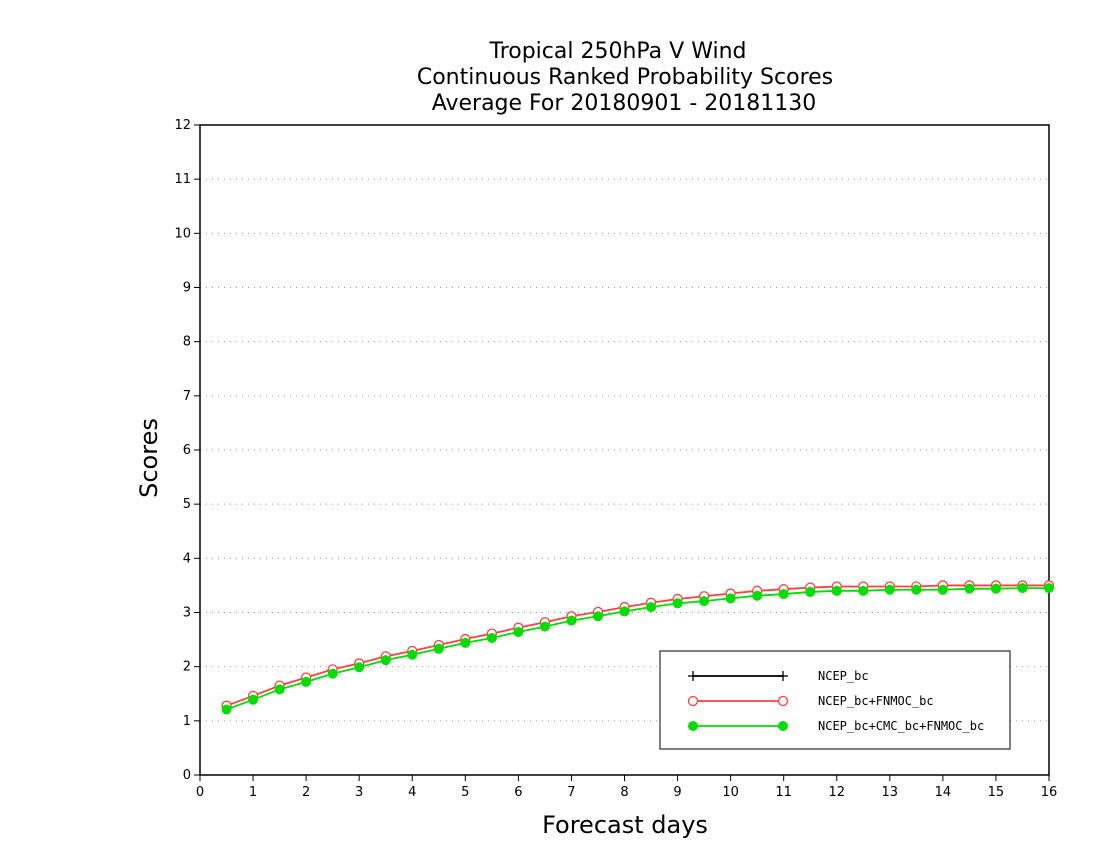 Image resolution: width=1100 pixels, height=850 pixels. What do you see at coordinates (625, 825) in the screenshot?
I see `x-axis-label: Forecast days` at bounding box center [625, 825].